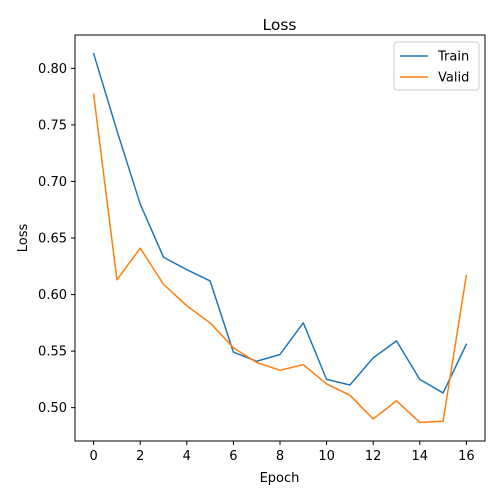  What do you see at coordinates (140, 456) in the screenshot?
I see `x-tick-label: 2` at bounding box center [140, 456].